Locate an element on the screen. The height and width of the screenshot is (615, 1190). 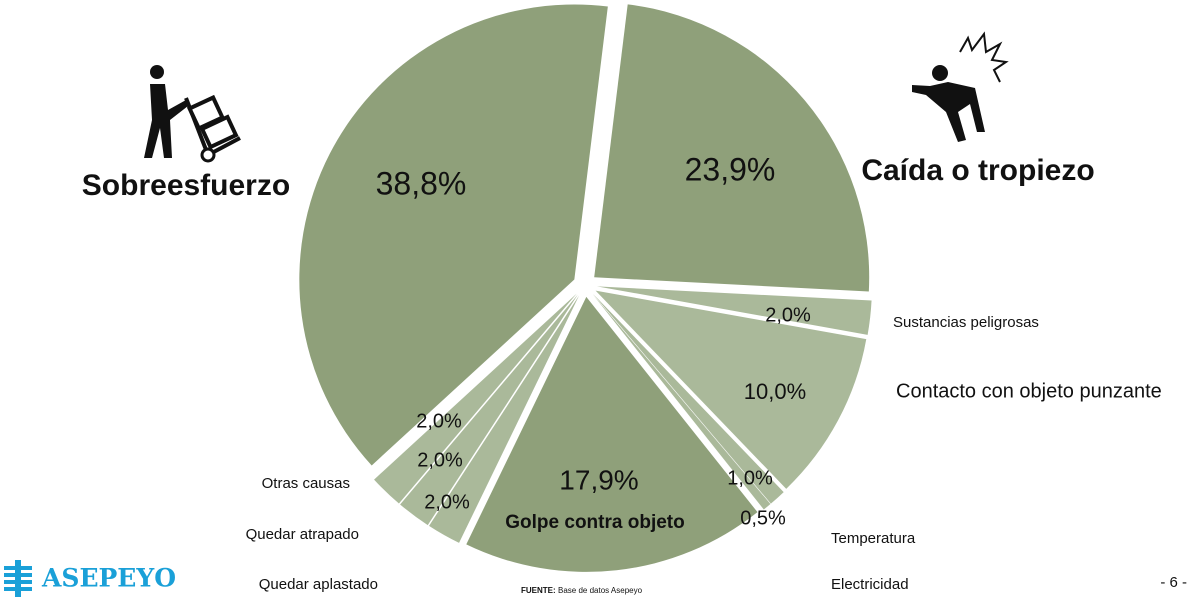
overexertion-icon is located at coordinates (192, 114).